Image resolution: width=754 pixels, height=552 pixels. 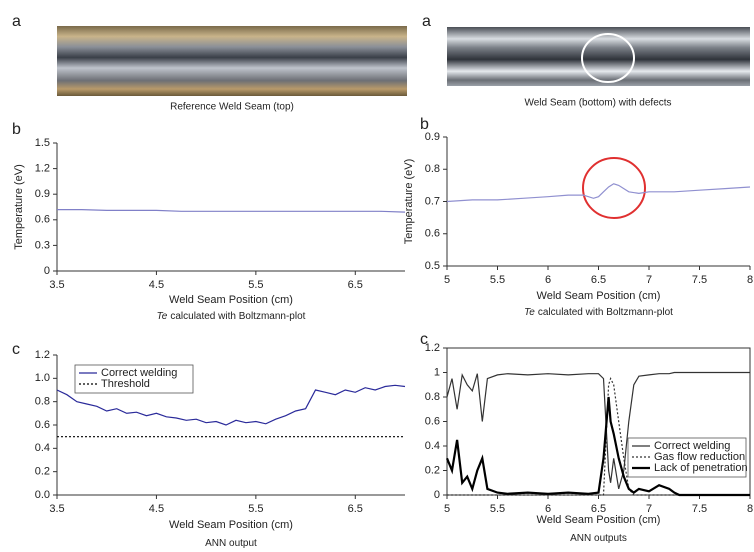 What do you see at coordinates (699, 457) in the screenshot?
I see `legend-label: Gas flow reduction` at bounding box center [699, 457].